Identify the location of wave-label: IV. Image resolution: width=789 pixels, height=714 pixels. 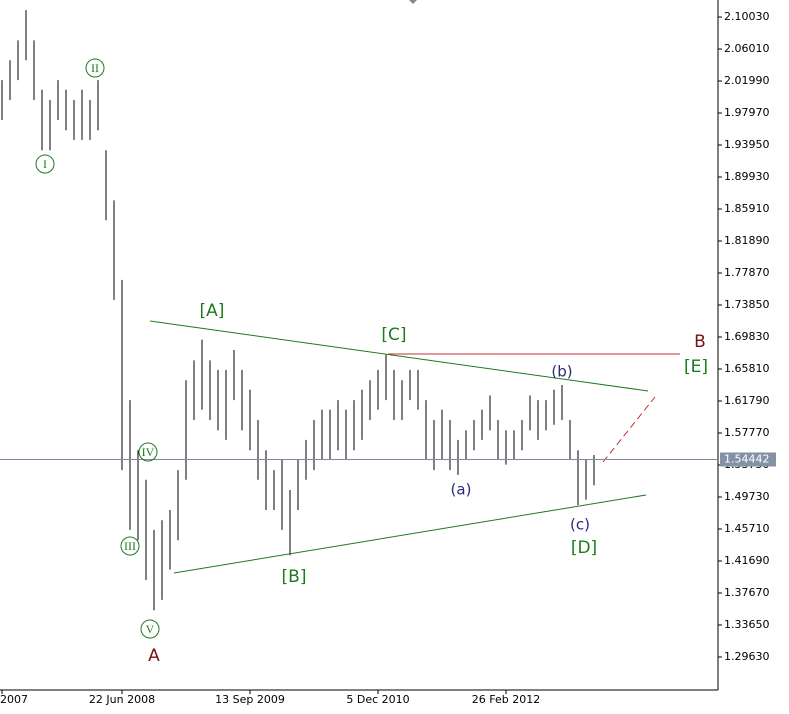
(148, 452).